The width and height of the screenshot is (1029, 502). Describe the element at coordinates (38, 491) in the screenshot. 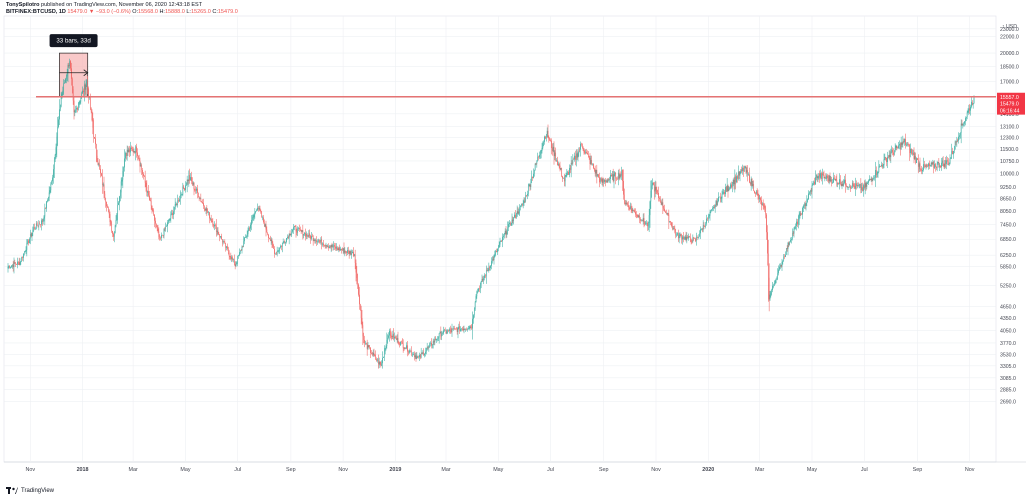

I see `brand-name: TradingView` at that location.